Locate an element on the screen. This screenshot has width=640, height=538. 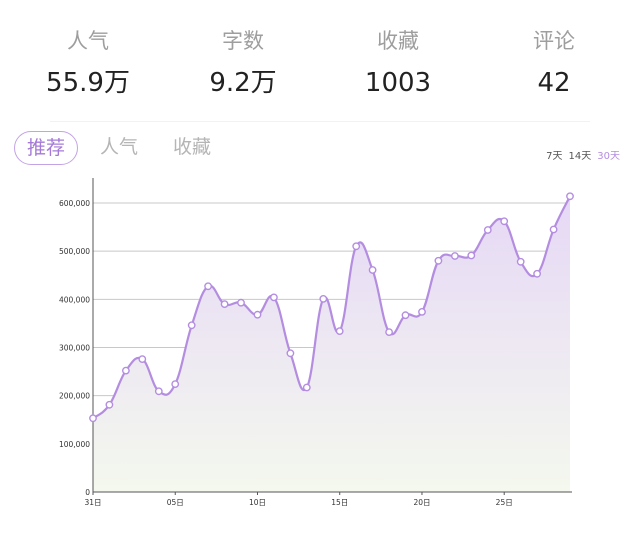
section-divider is located at coordinates (320, 121).